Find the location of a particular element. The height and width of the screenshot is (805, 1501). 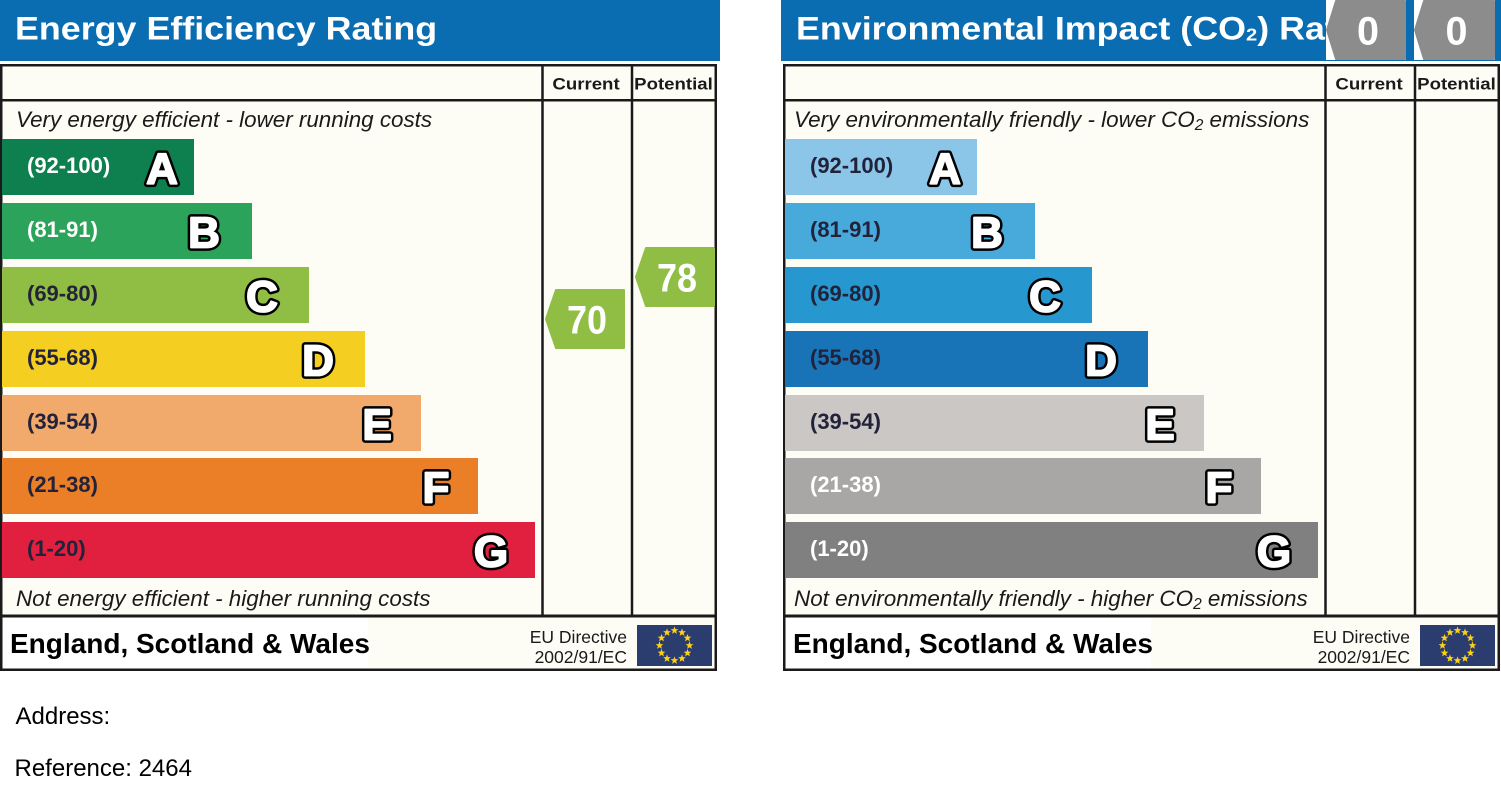

svg-text: Reference: 2464 is located at coordinates (103, 768).